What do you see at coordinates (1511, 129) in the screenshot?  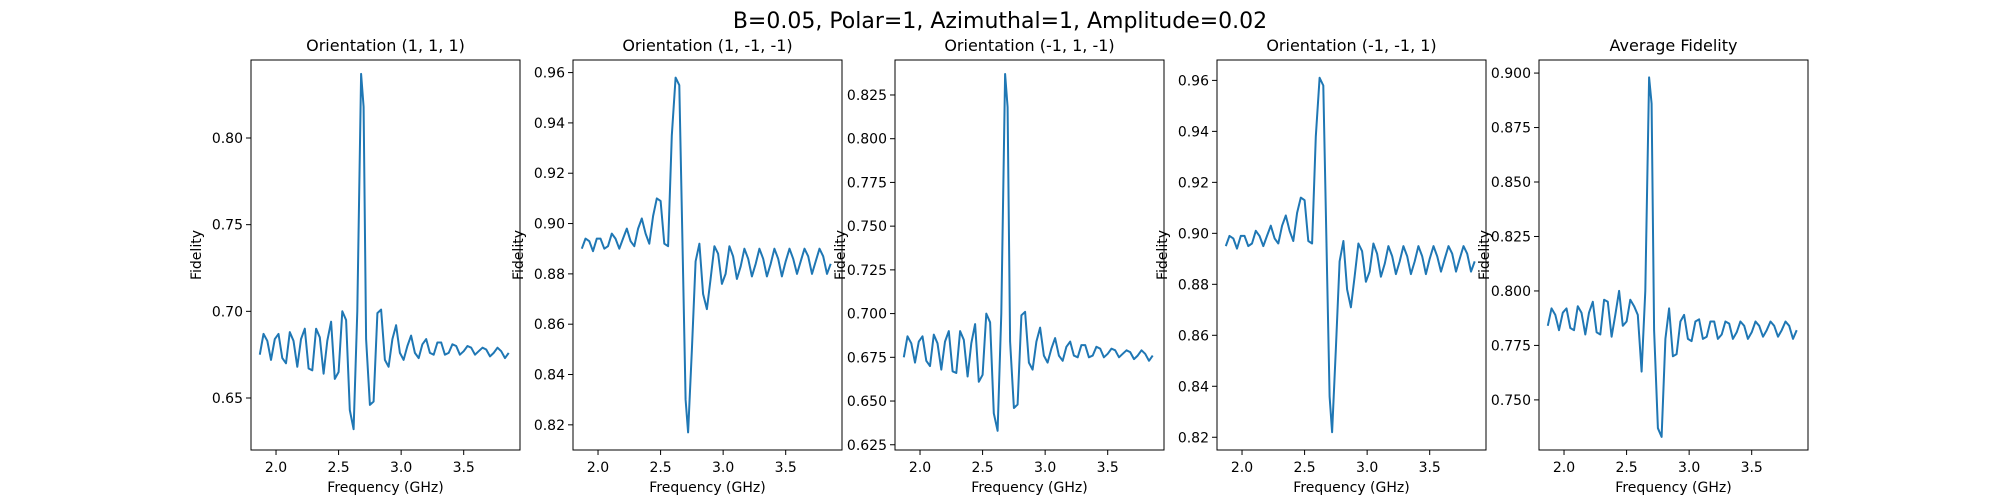 I see `y-tick-label: 0.875` at bounding box center [1511, 129].